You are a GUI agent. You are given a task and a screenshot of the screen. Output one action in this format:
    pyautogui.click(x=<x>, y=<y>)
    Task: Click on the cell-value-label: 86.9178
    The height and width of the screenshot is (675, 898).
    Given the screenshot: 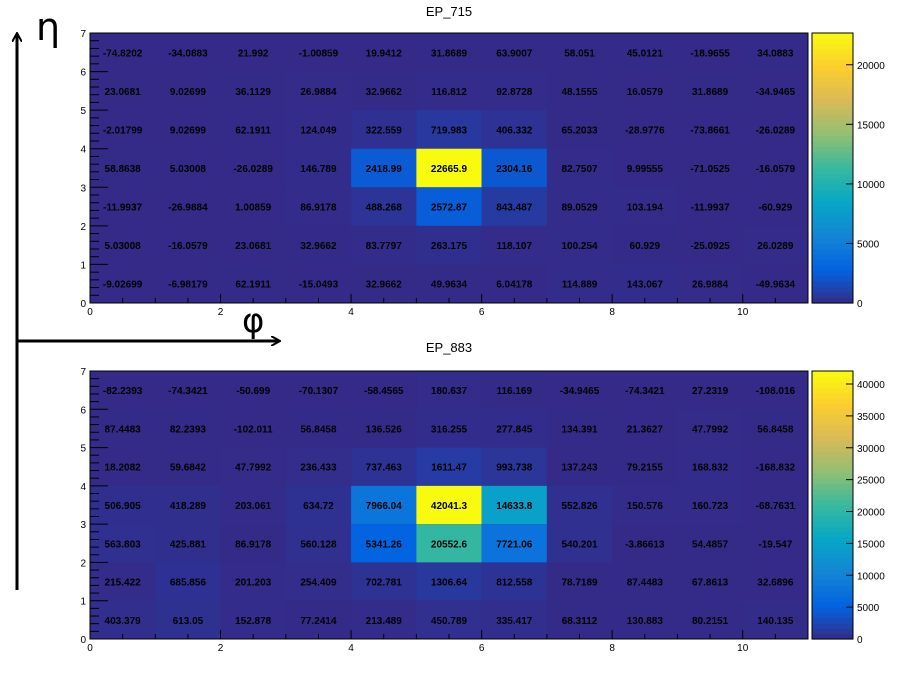 What is the action you would take?
    pyautogui.click(x=253, y=544)
    